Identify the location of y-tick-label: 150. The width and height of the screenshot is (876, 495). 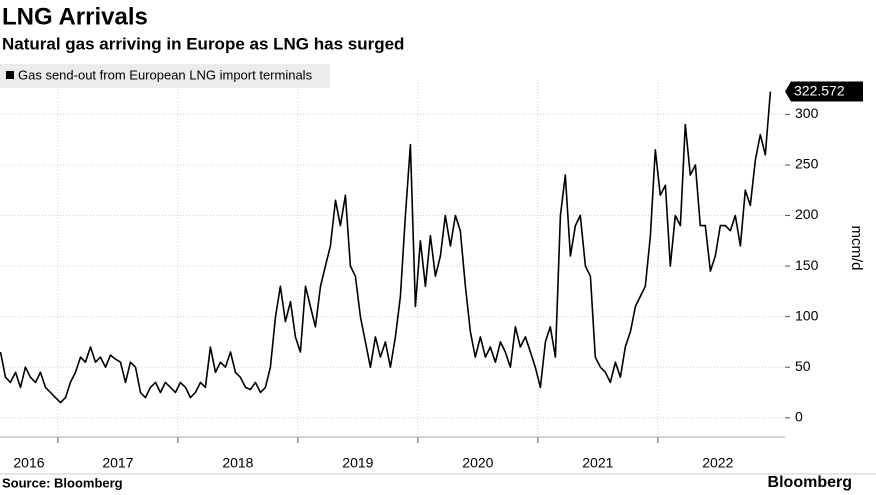
(807, 265).